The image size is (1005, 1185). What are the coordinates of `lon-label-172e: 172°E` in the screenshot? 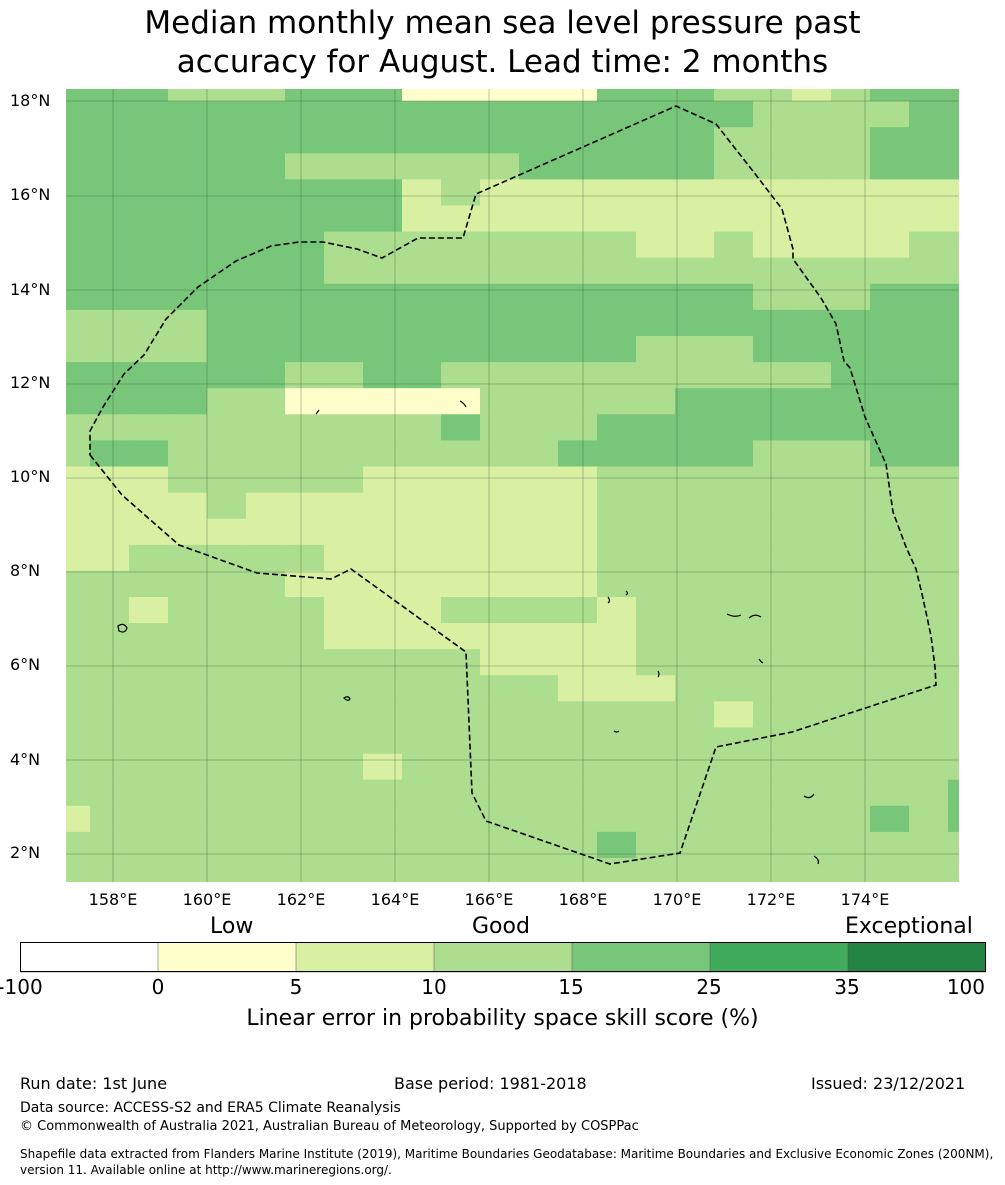 It's located at (771, 899).